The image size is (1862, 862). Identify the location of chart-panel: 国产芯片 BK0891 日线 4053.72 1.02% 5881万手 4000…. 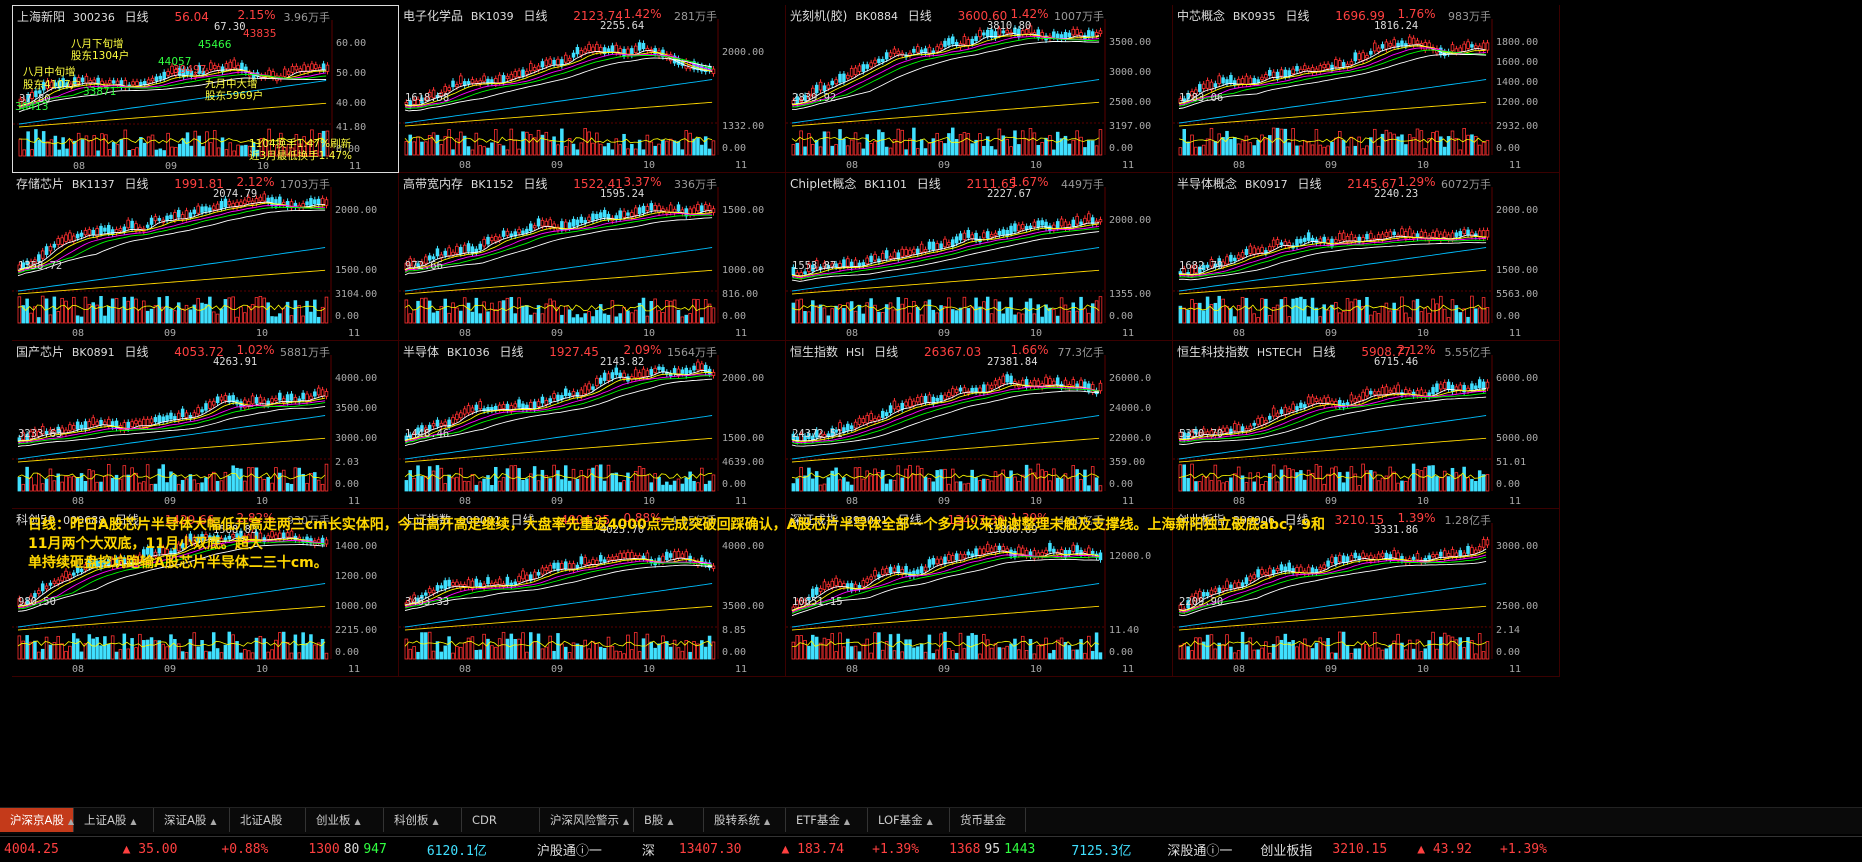
(205, 425).